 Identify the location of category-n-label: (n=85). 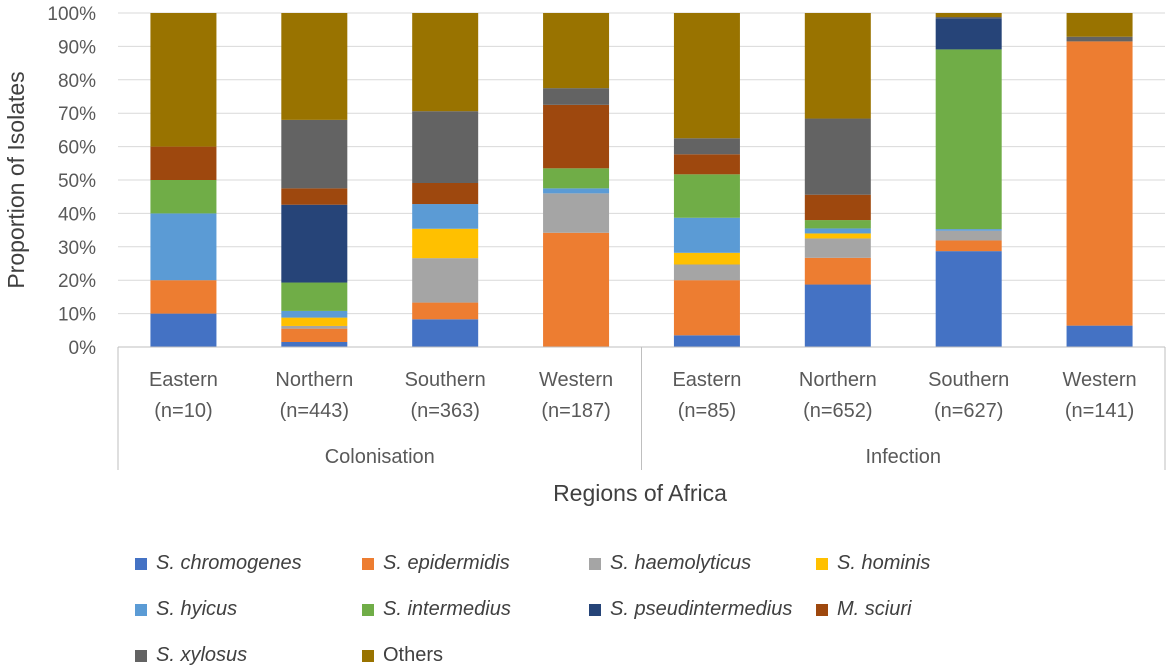
(707, 411).